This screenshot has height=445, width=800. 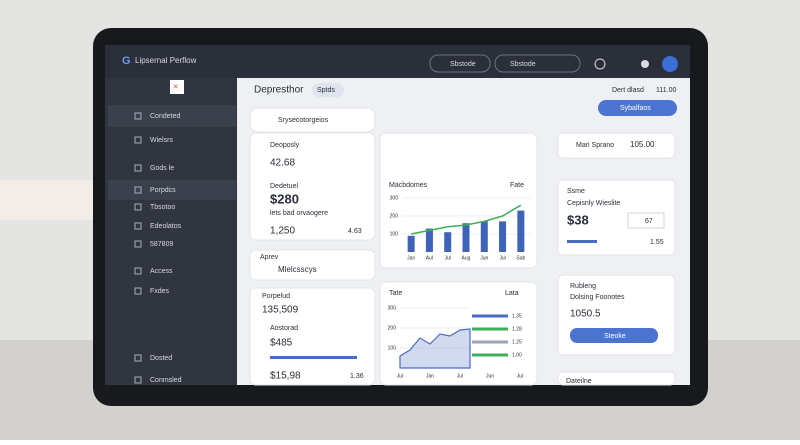 What do you see at coordinates (166, 380) in the screenshot?
I see `sidebar-item: Conmsled` at bounding box center [166, 380].